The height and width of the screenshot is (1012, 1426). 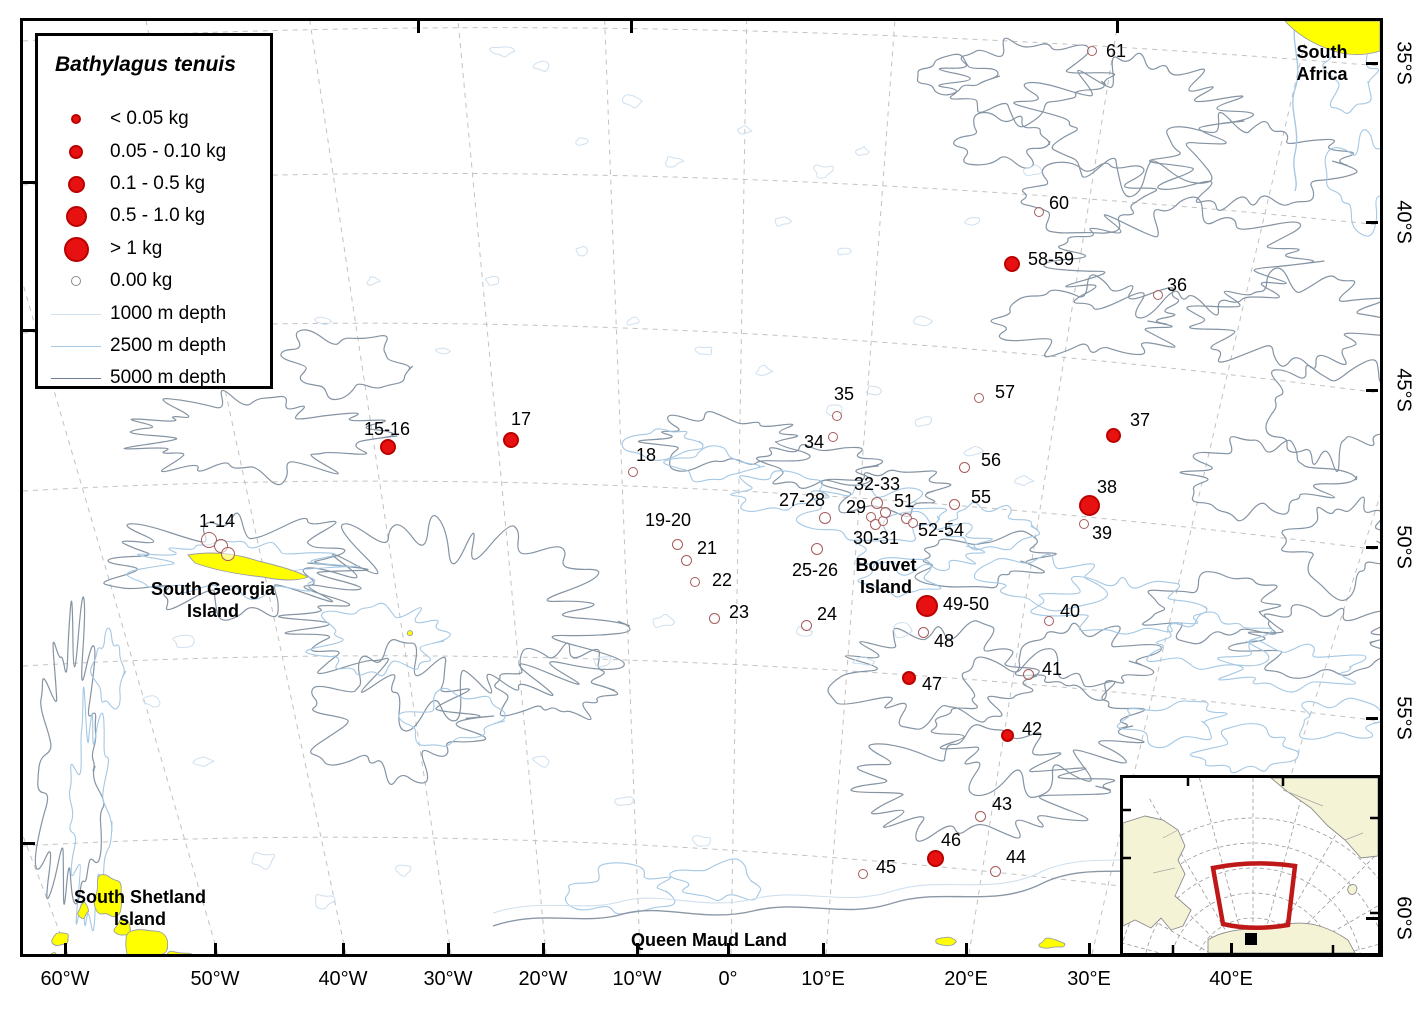 I want to click on latitude-label: 60°S, so click(x=1403, y=918).